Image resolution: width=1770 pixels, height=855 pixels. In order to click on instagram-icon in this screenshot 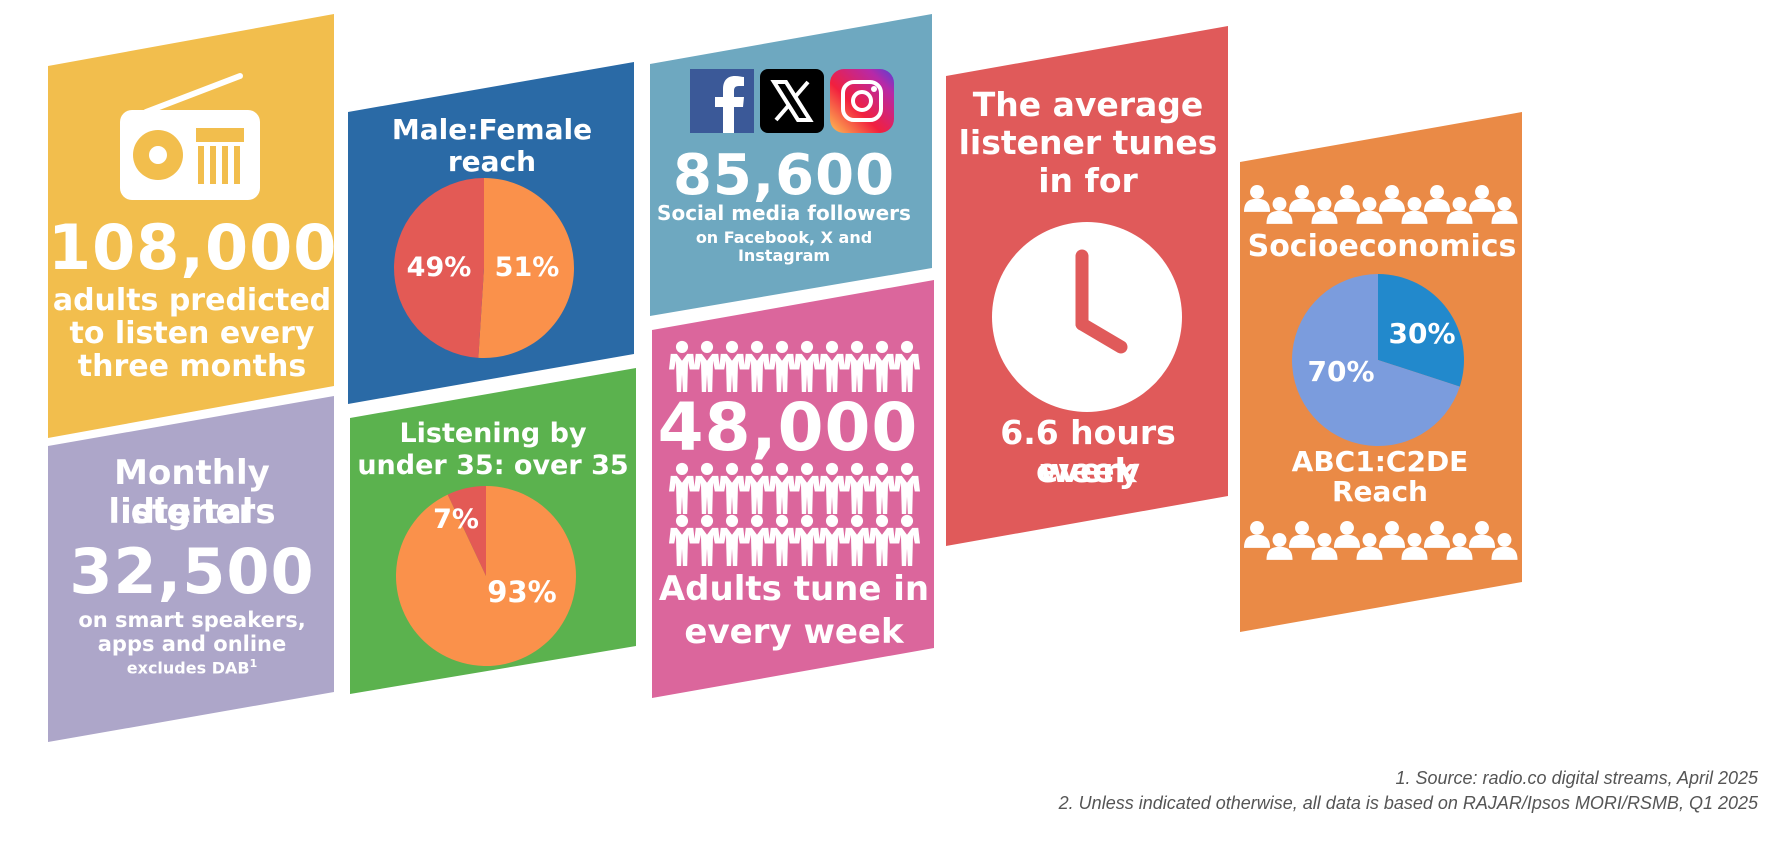, I will do `click(862, 101)`.